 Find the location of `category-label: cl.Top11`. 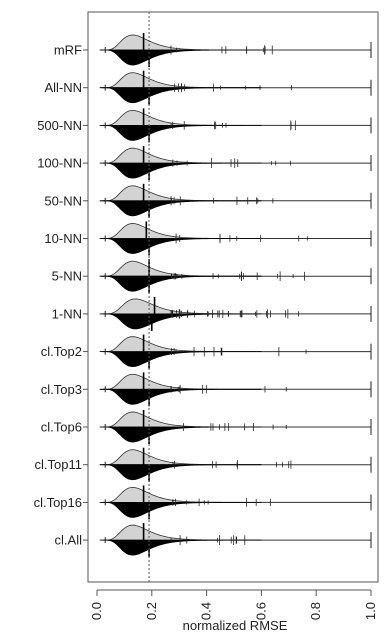

category-label: cl.Top11 is located at coordinates (58, 464).